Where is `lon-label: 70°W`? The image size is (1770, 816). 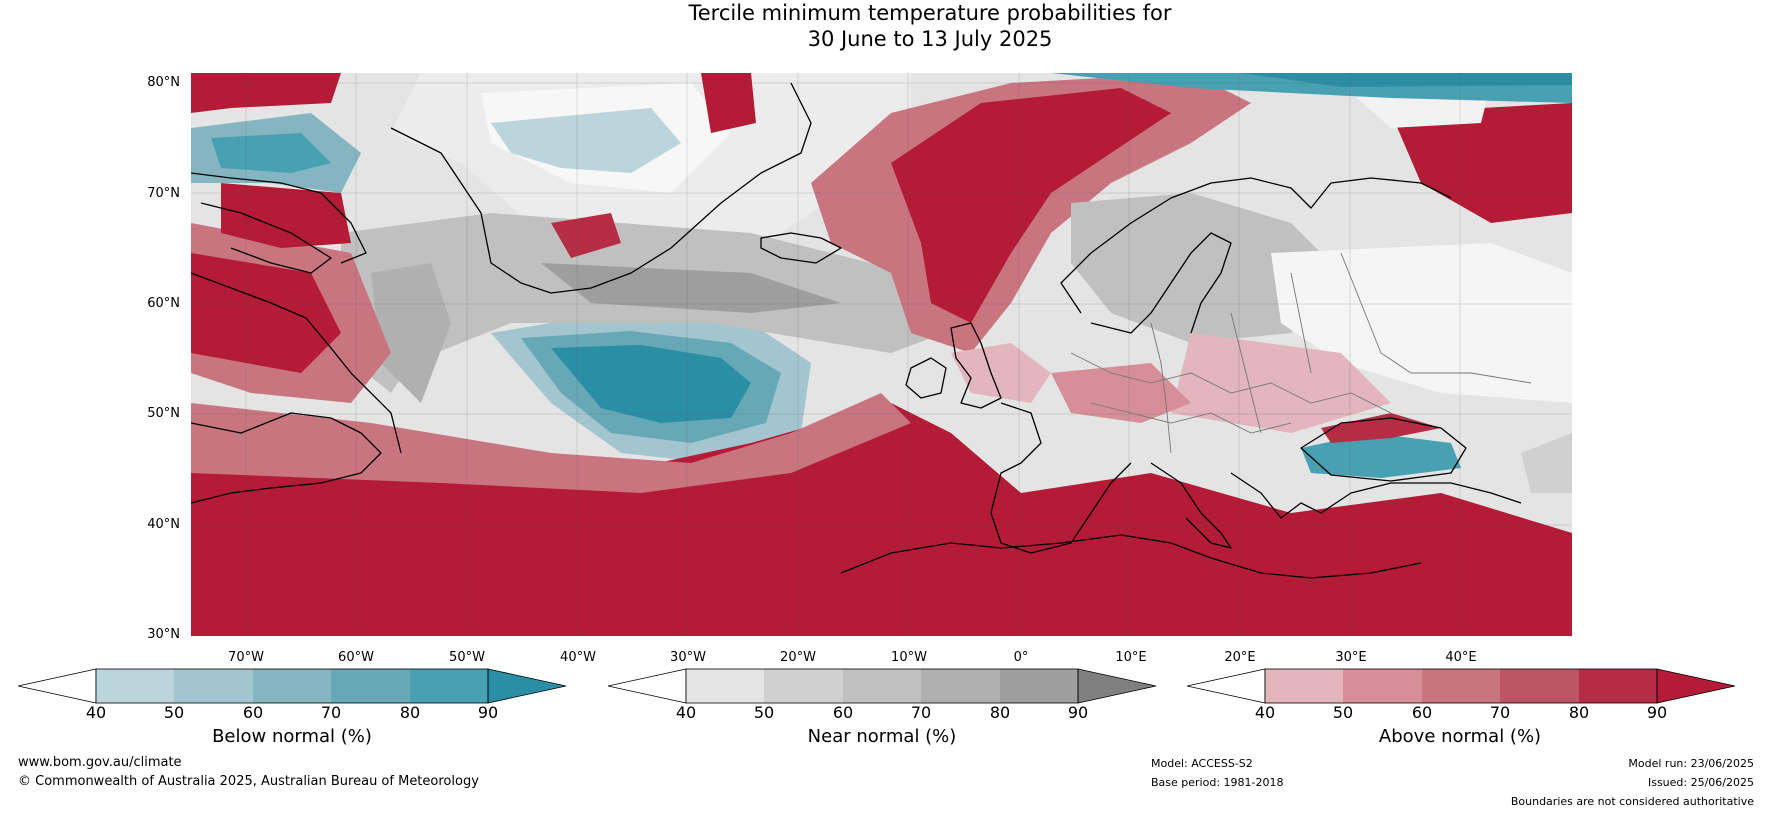 lon-label: 70°W is located at coordinates (246, 657).